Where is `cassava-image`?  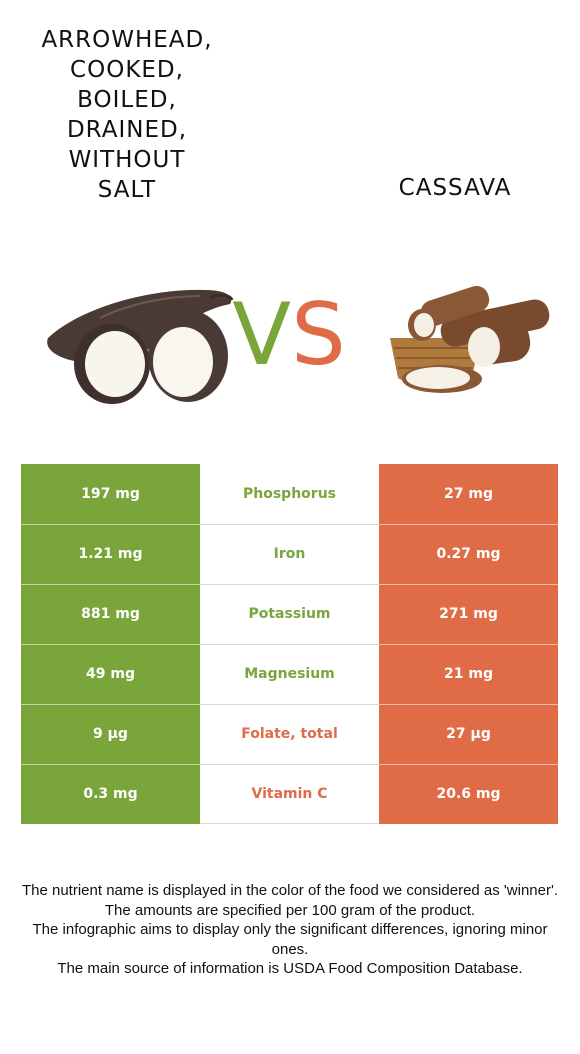
cassava-image is located at coordinates (470, 339).